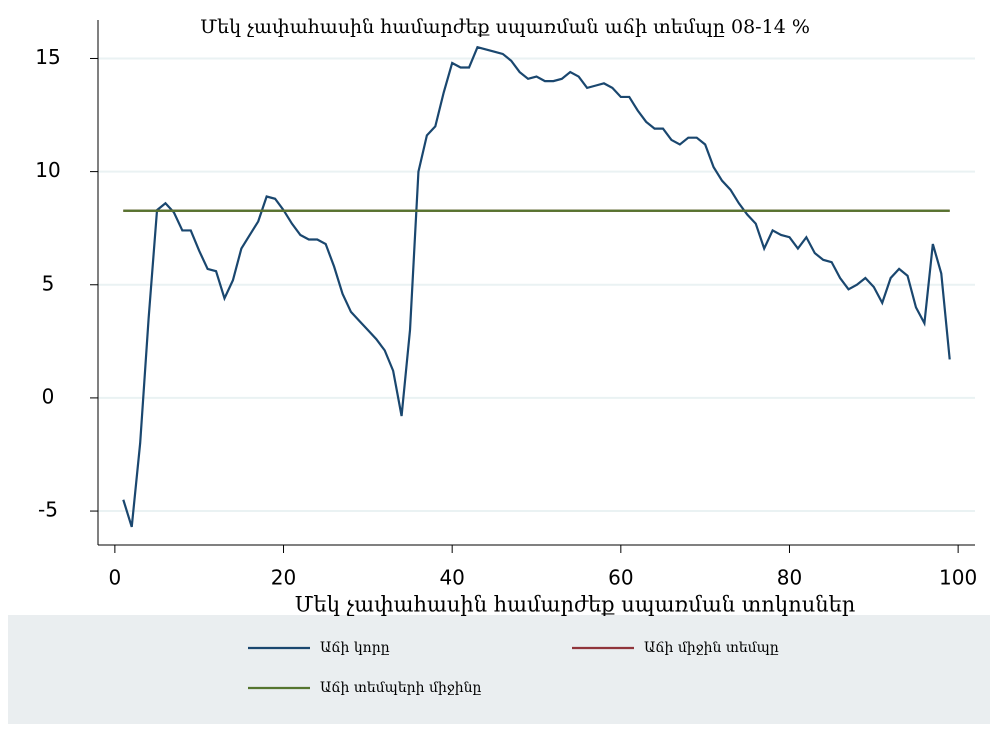 This screenshot has width=997, height=733. I want to click on y-tick-label: 10, so click(47, 170).